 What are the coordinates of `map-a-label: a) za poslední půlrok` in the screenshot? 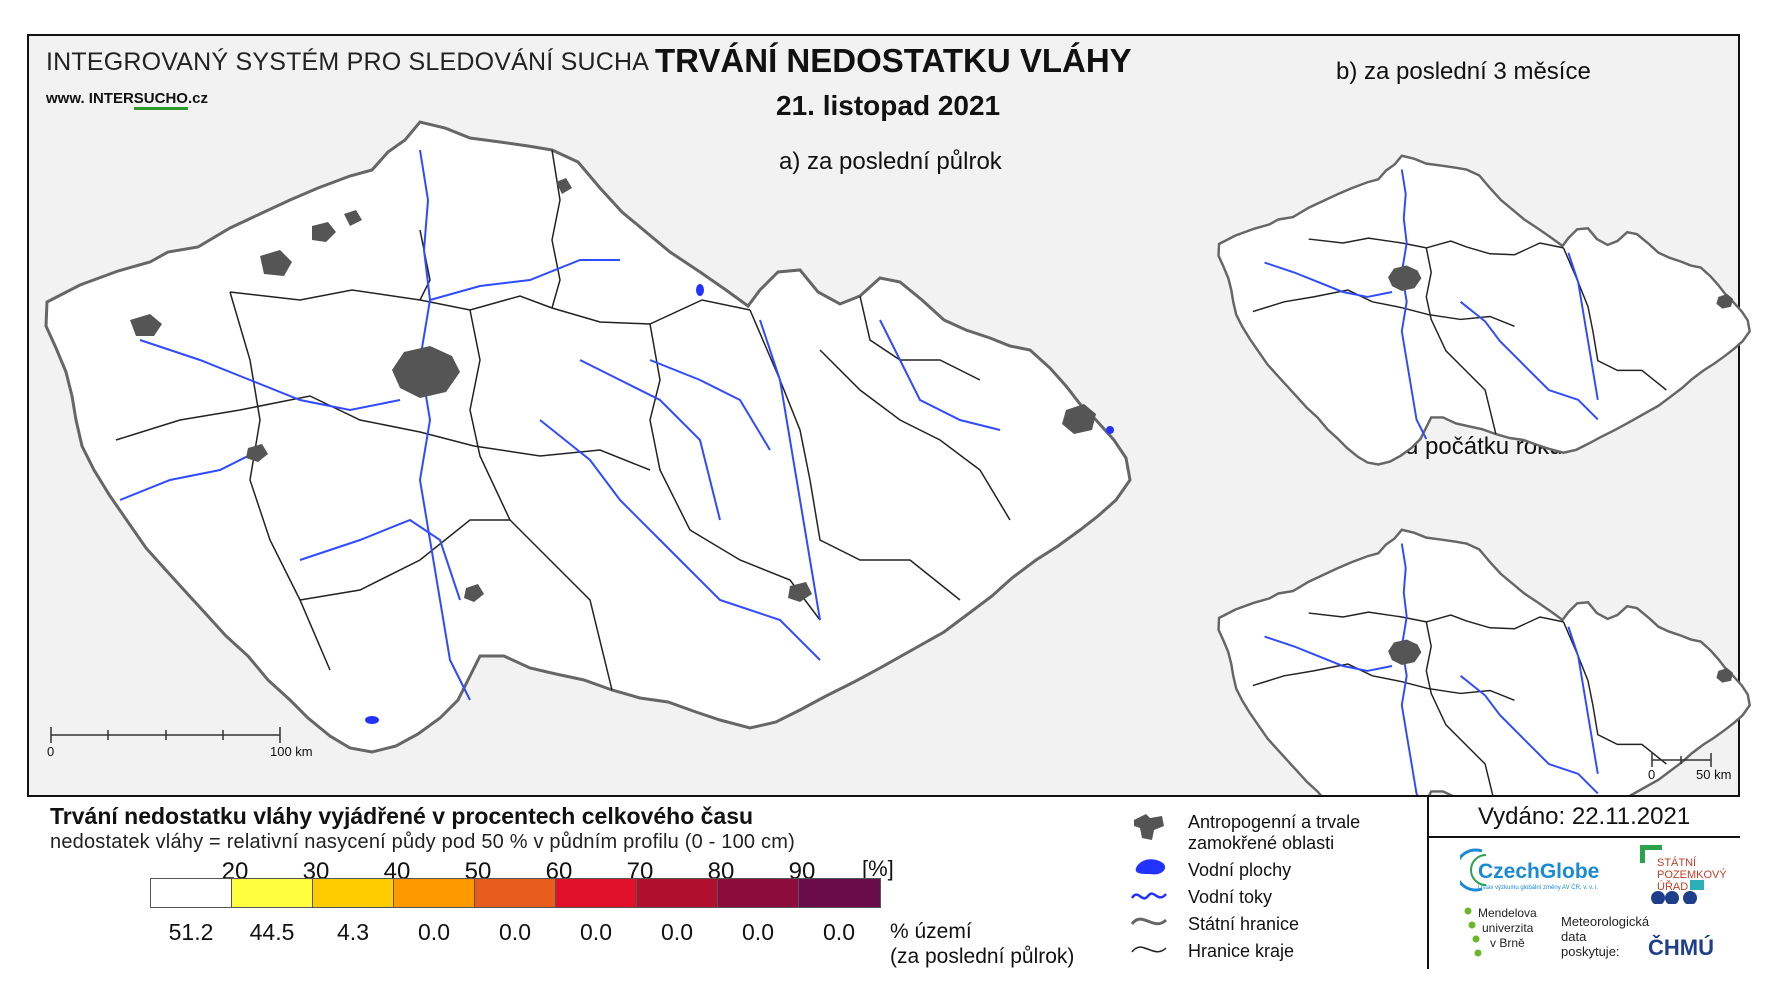 It's located at (890, 161).